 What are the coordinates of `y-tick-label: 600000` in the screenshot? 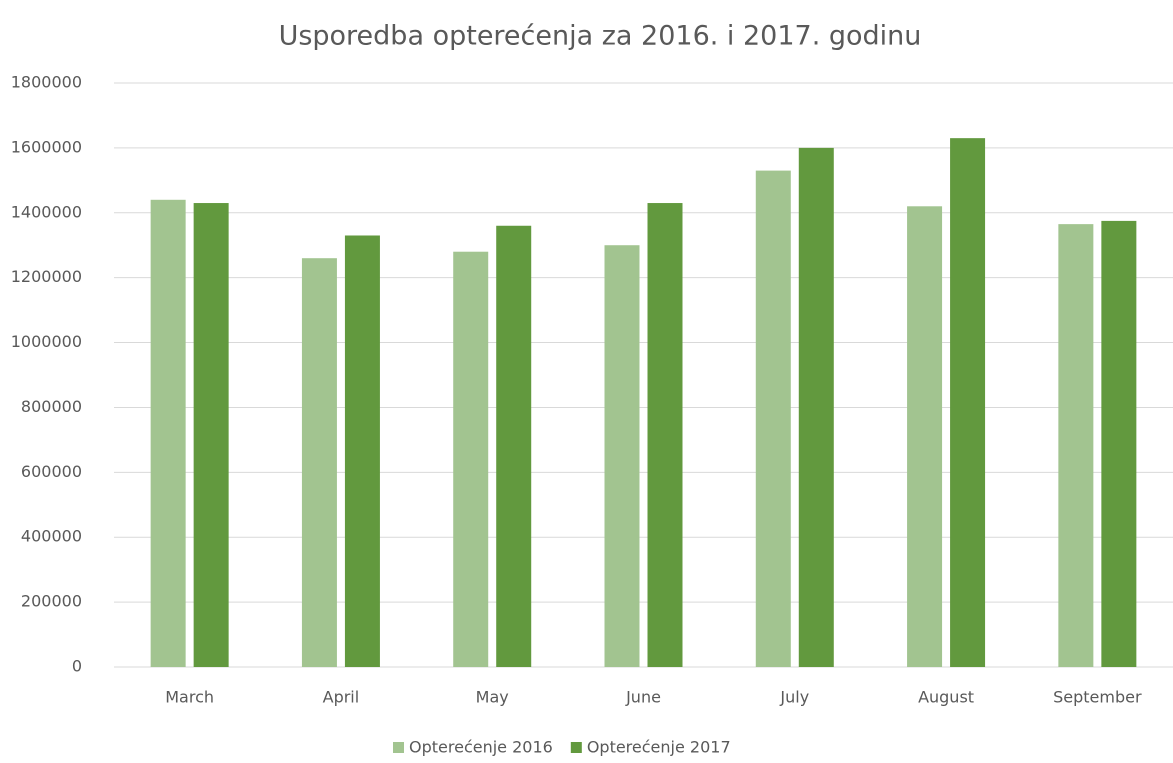 It's located at (51, 471).